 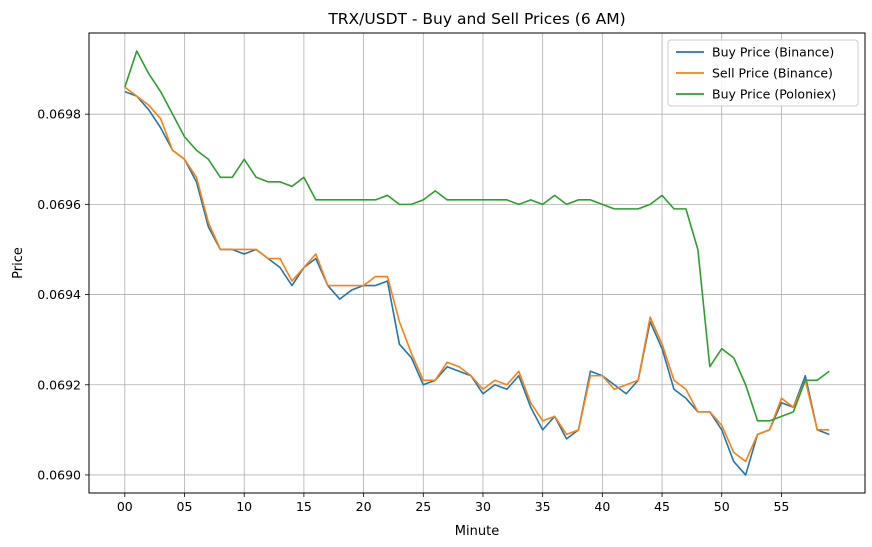 What do you see at coordinates (423, 506) in the screenshot?
I see `x-tick-label: 25` at bounding box center [423, 506].